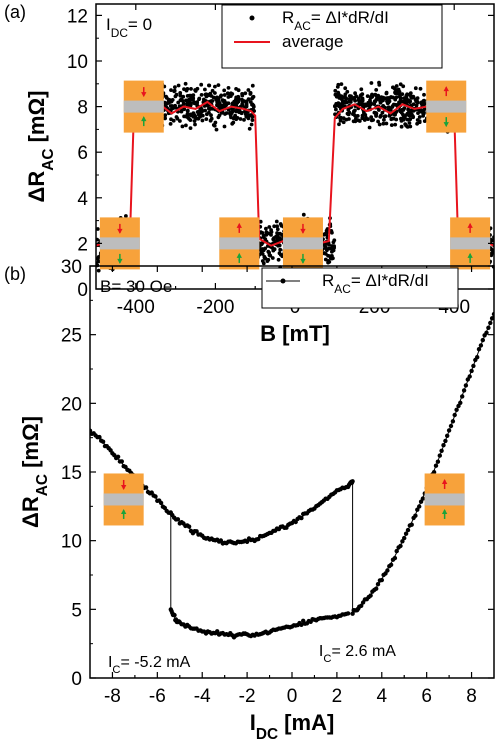 The width and height of the screenshot is (496, 747). I want to click on x-tick-label: -4, so click(202, 696).